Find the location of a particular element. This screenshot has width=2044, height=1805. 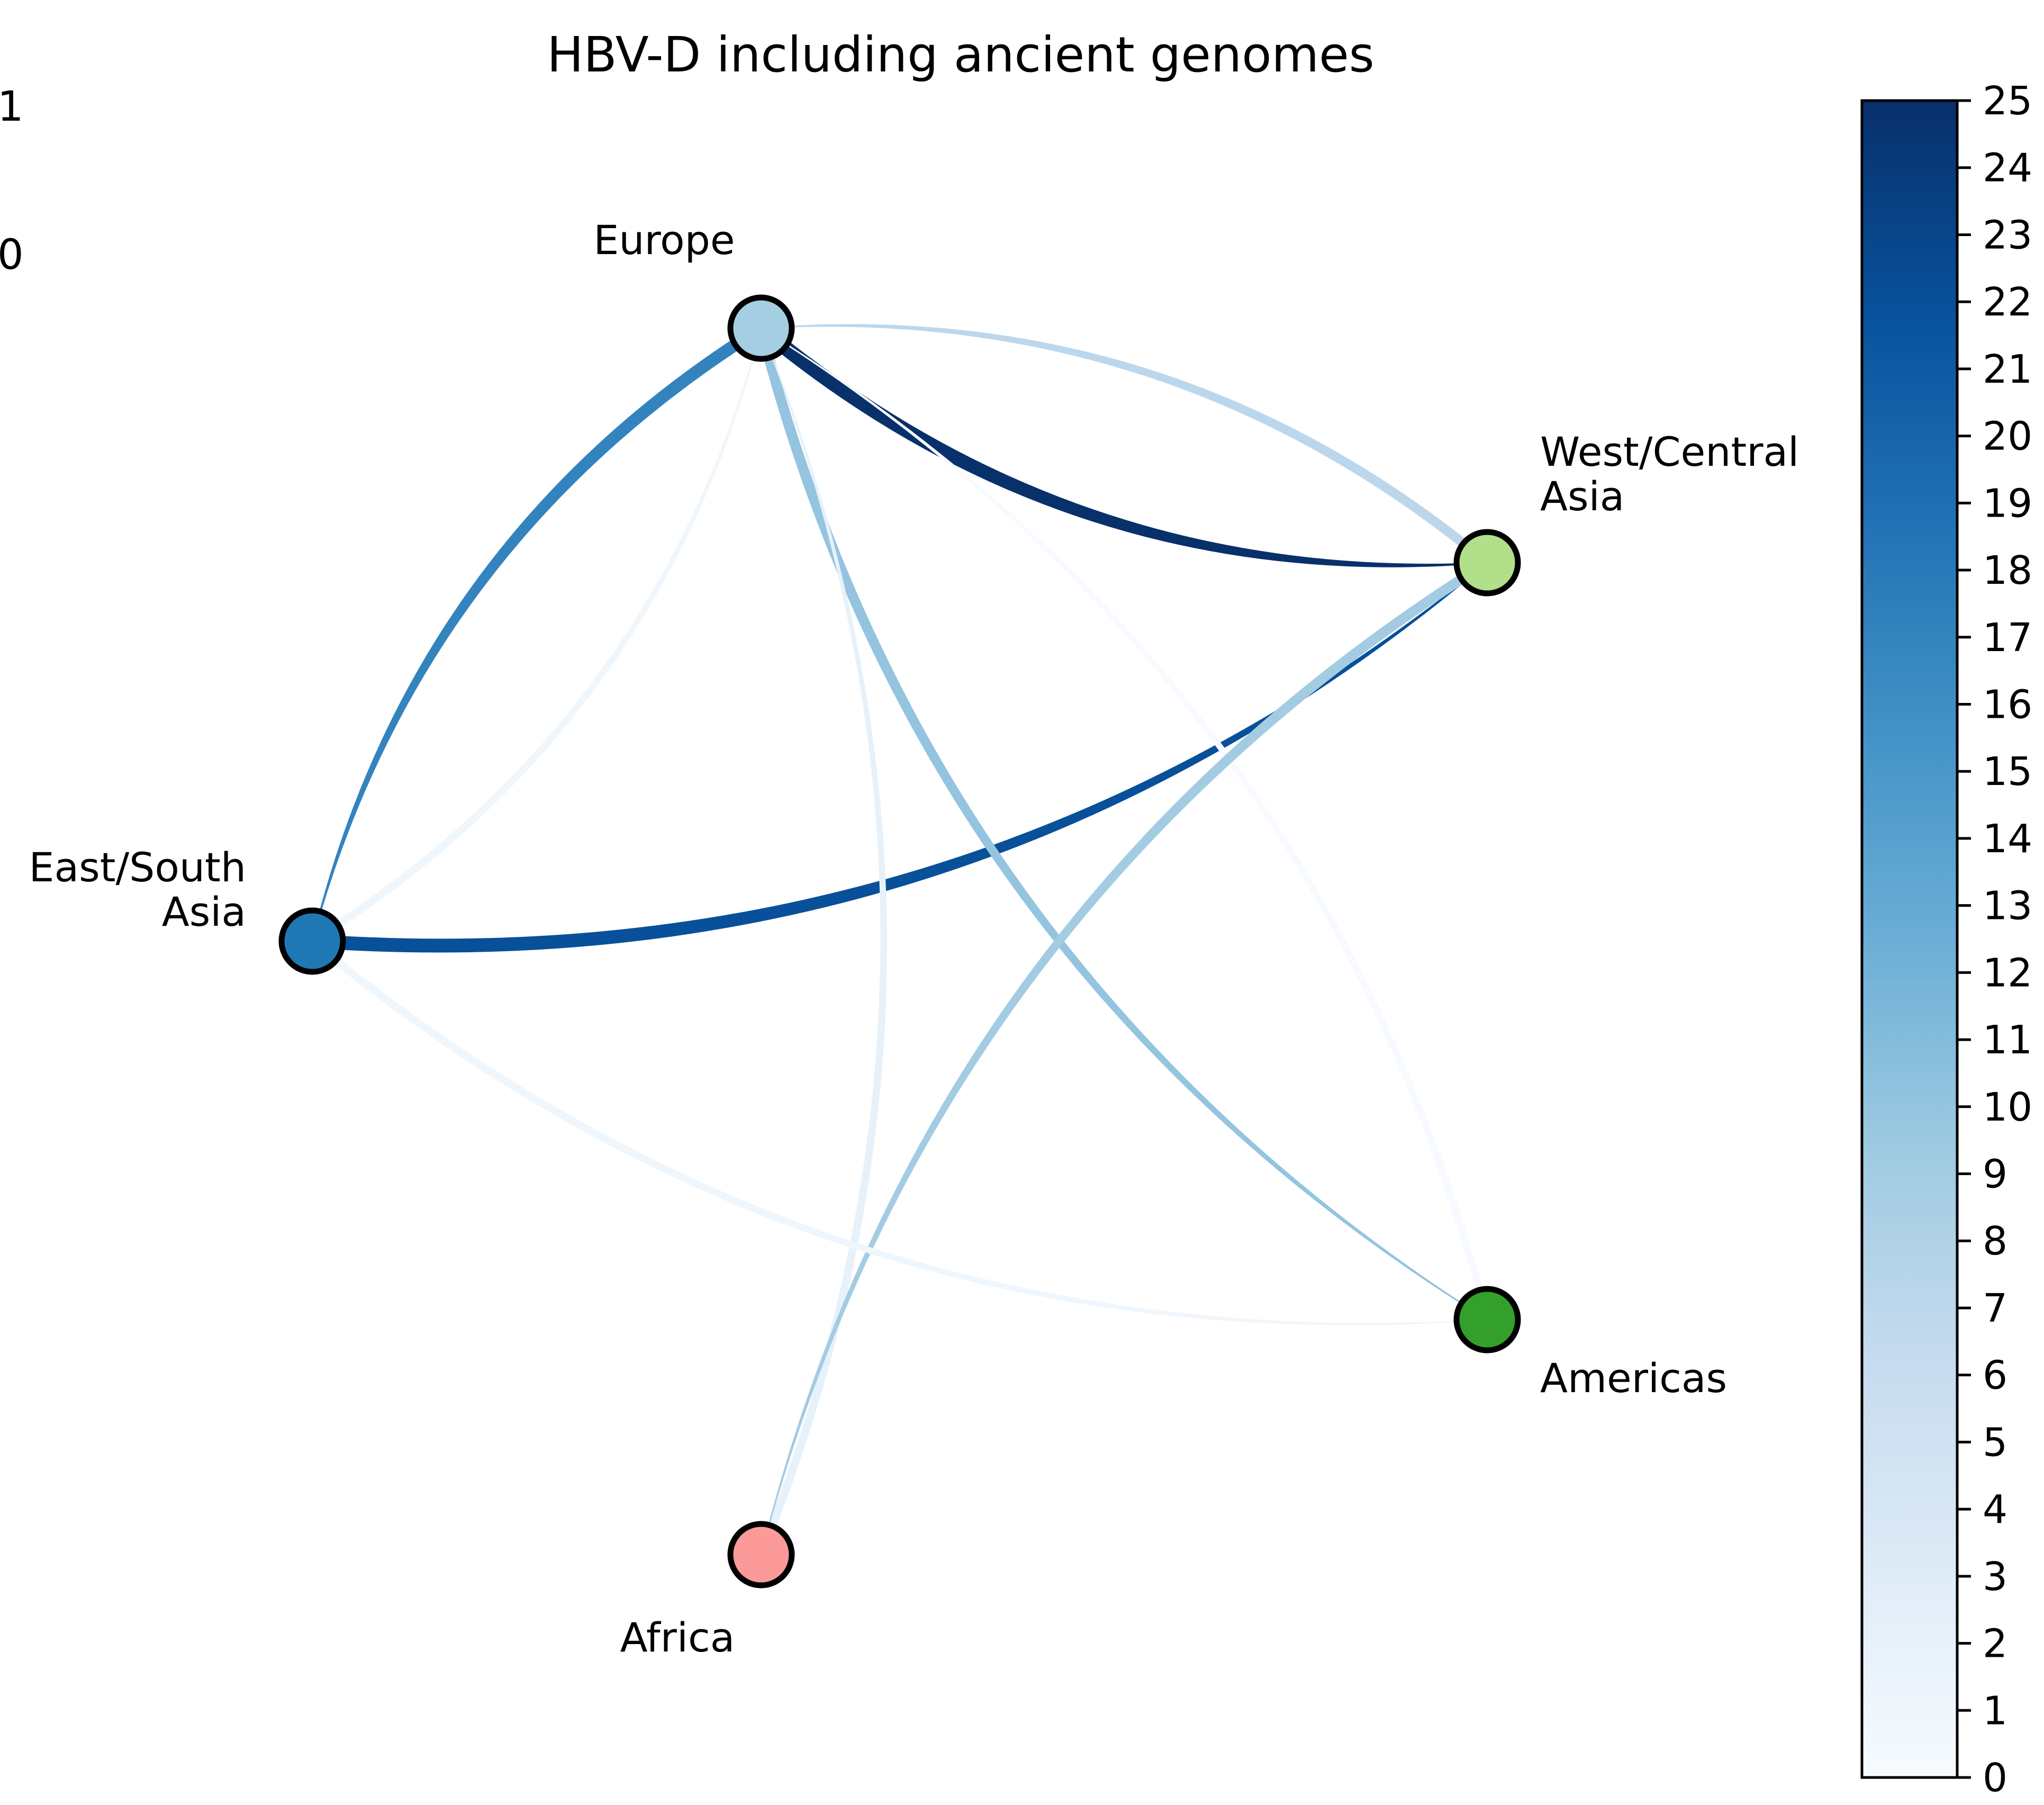

node-east-south-asia is located at coordinates (312, 941).